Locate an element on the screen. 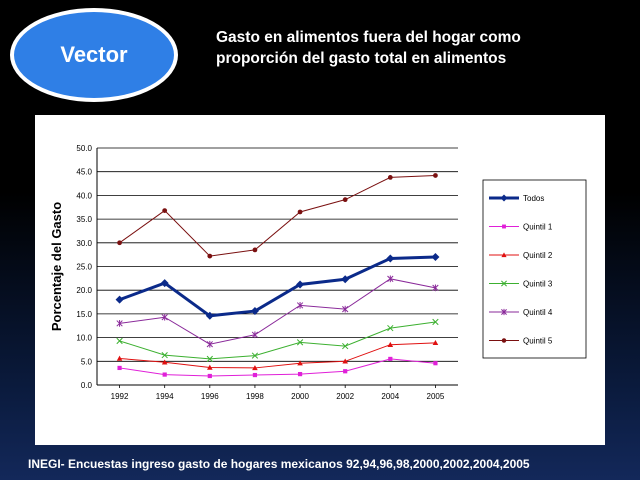 The height and width of the screenshot is (480, 640). legend-label: Quintil 4 is located at coordinates (538, 312).